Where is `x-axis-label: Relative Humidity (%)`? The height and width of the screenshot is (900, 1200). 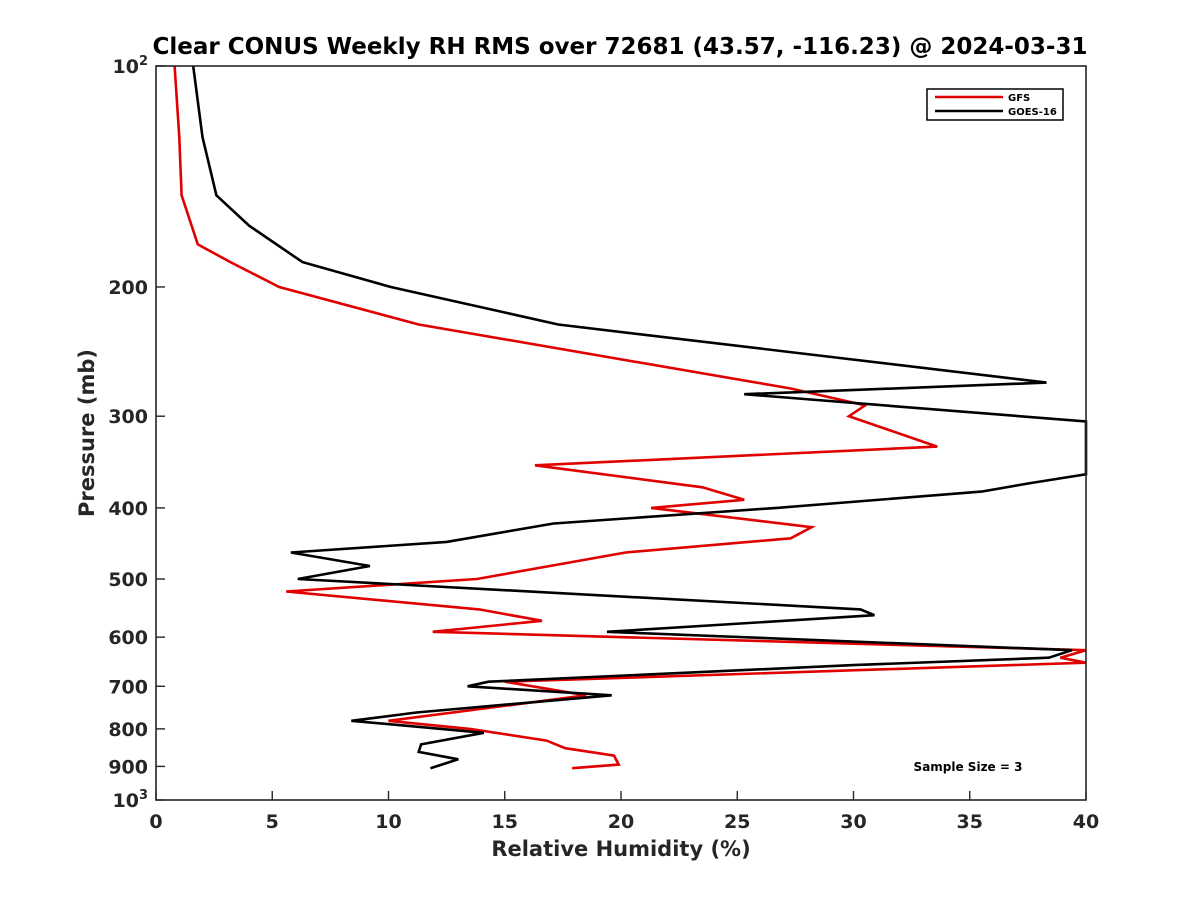
x-axis-label: Relative Humidity (%) is located at coordinates (620, 849).